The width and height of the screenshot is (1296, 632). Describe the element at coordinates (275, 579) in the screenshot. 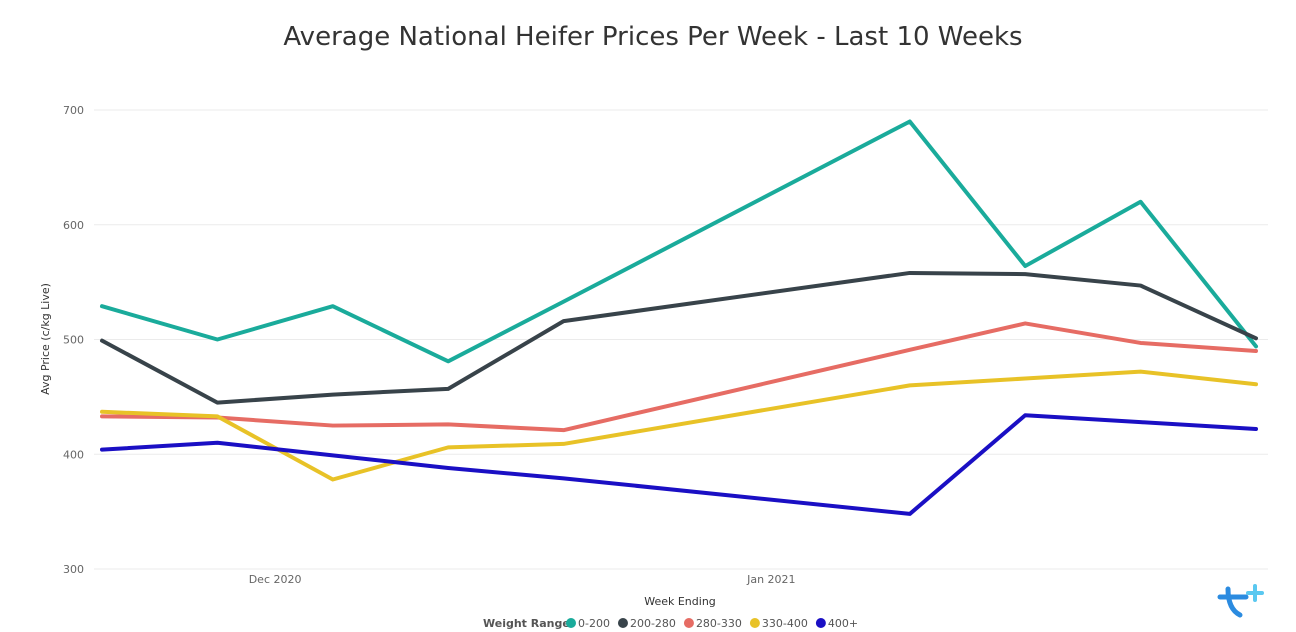

I see `x-tick-label: Dec 2020` at that location.